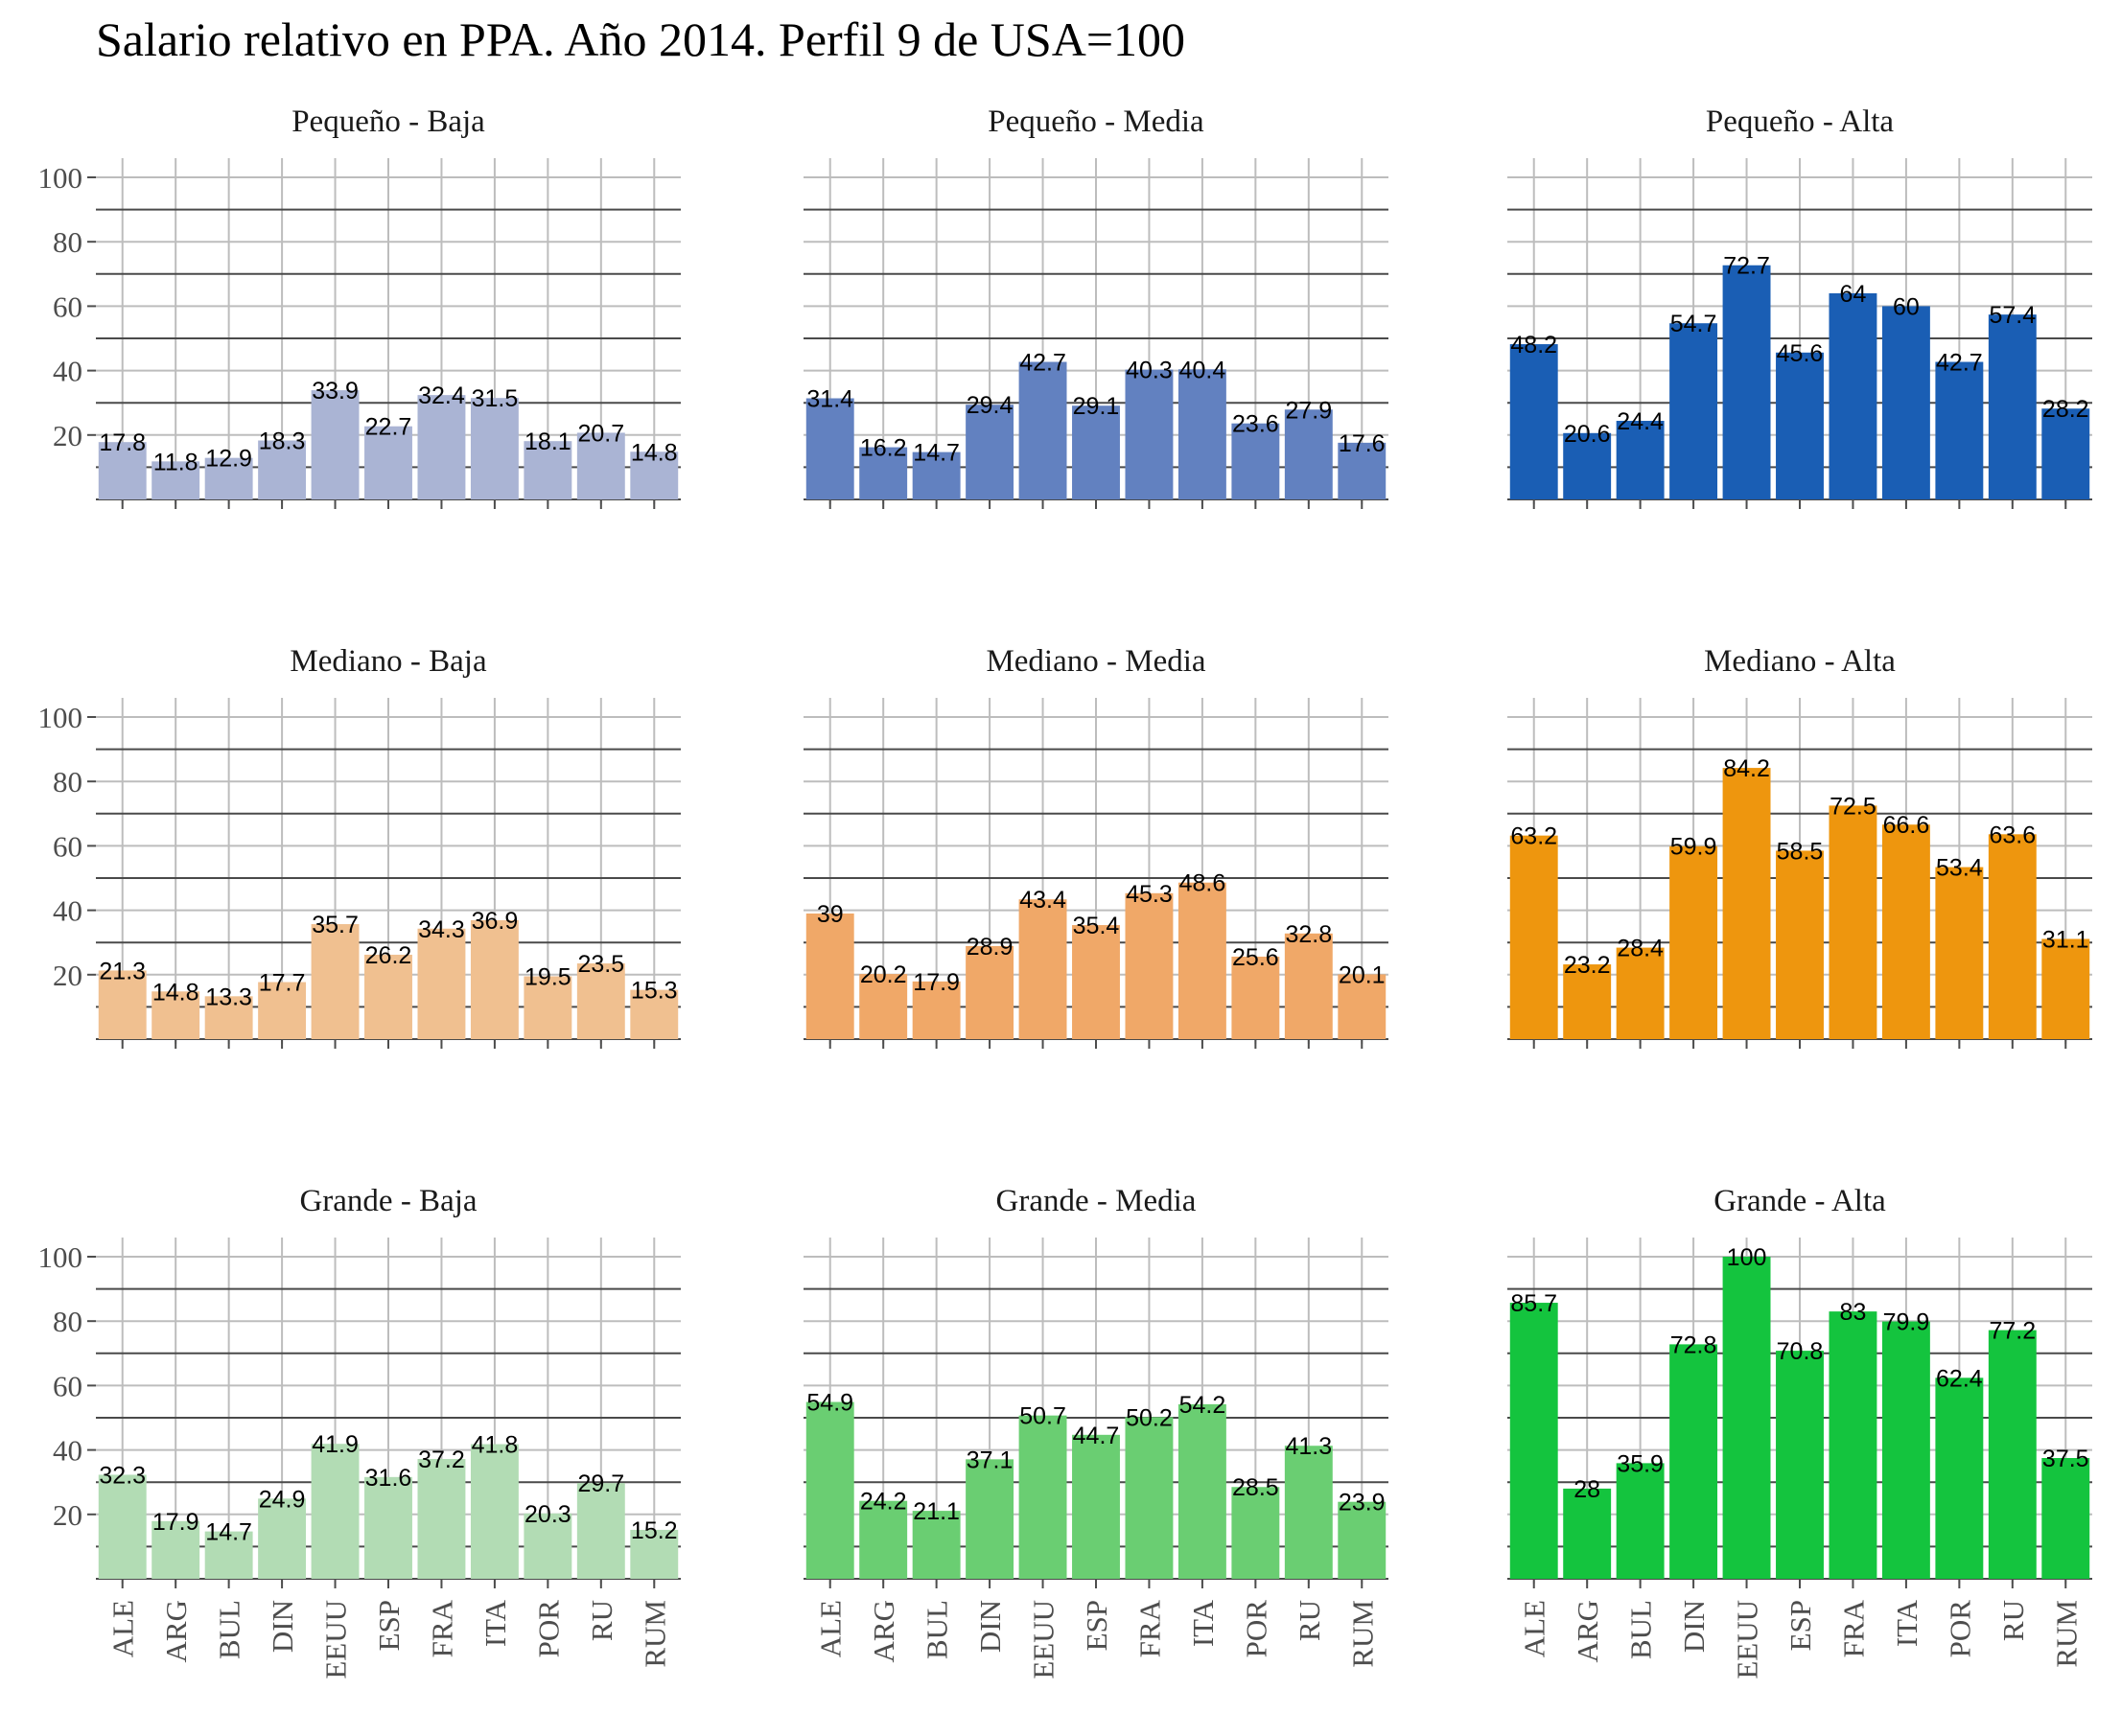  I want to click on data-label: 21.3, so click(122, 971).